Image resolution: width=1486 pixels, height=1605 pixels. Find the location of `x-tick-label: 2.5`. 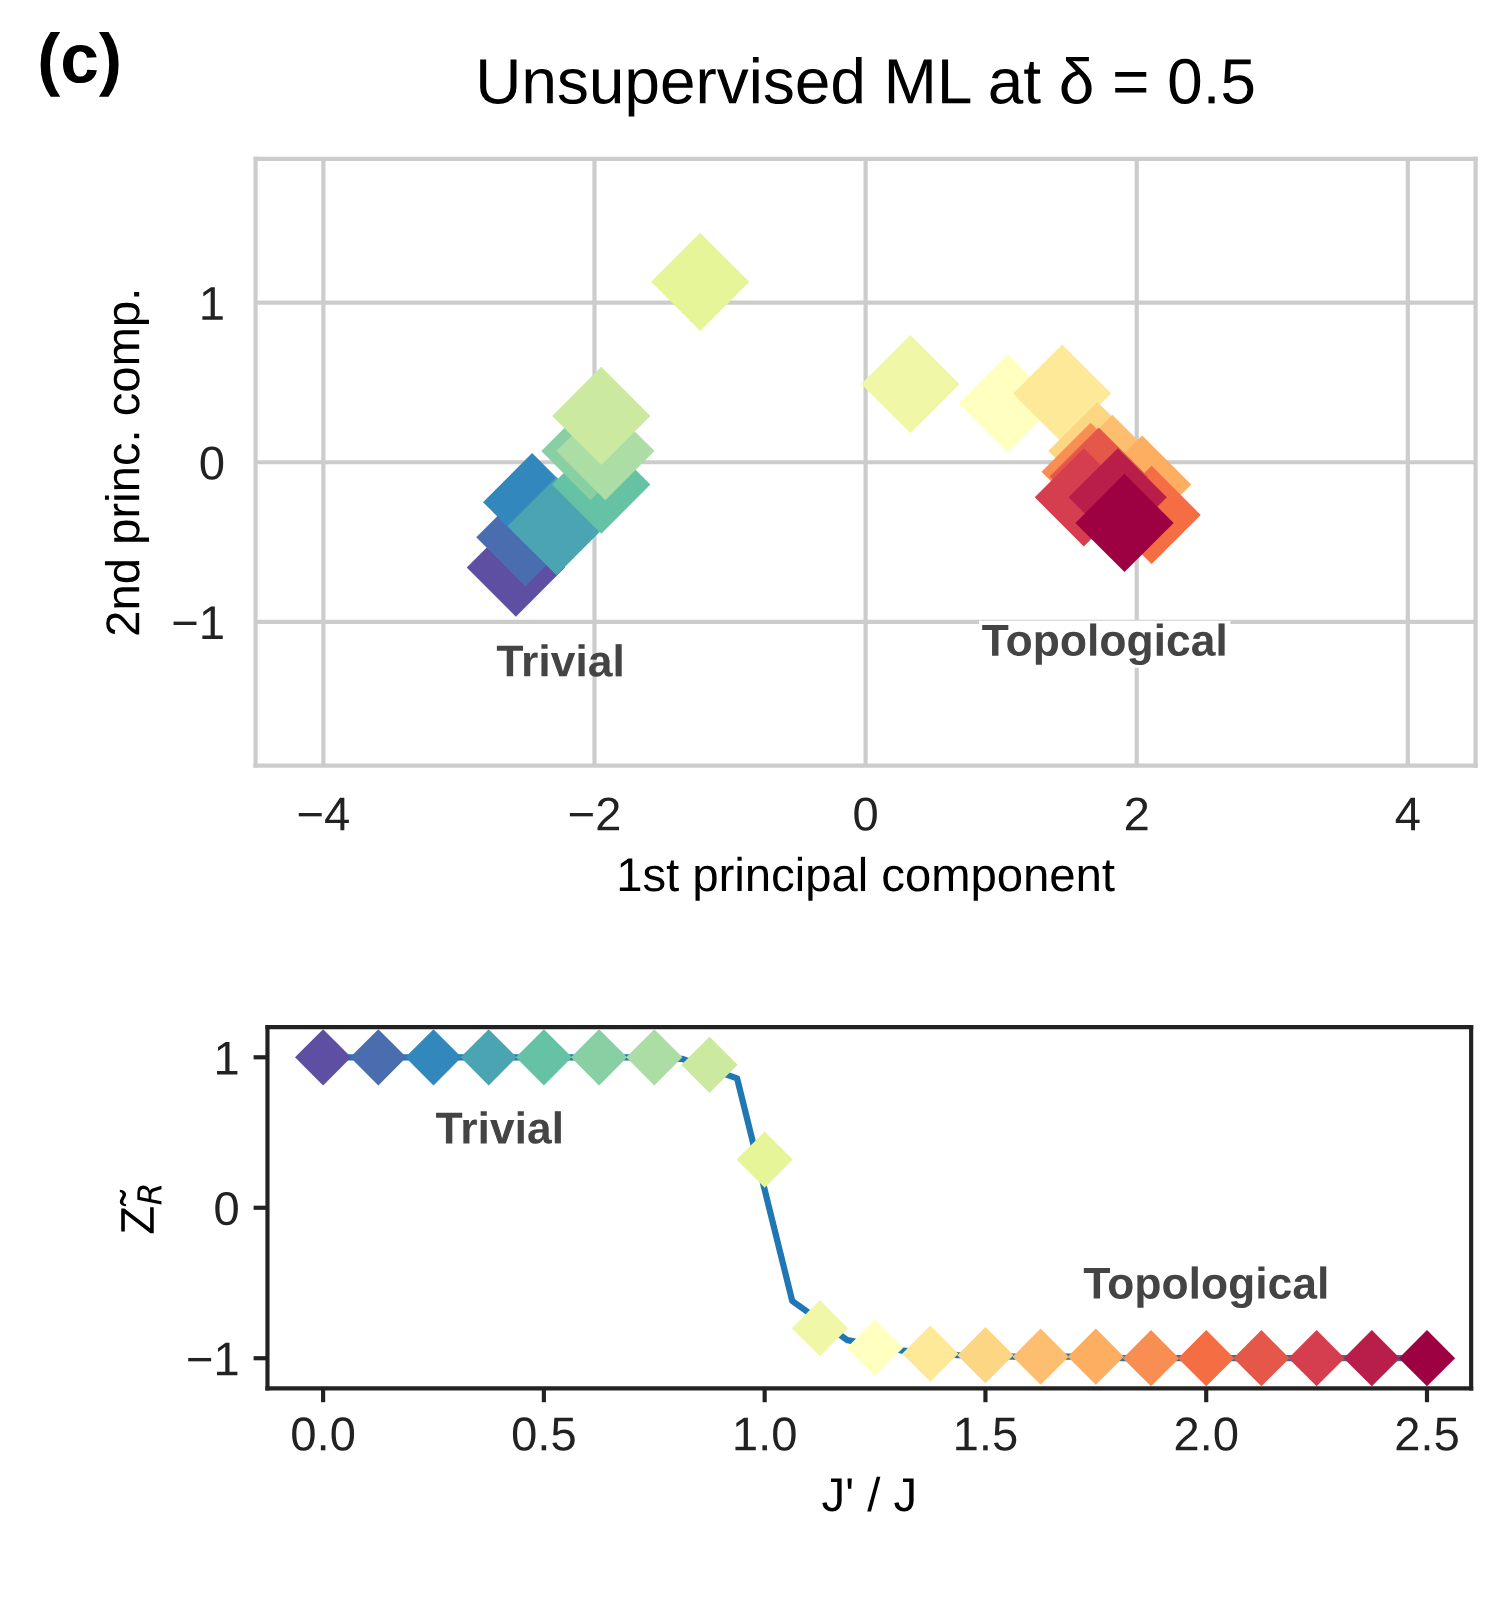

x-tick-label: 2.5 is located at coordinates (1427, 1434).